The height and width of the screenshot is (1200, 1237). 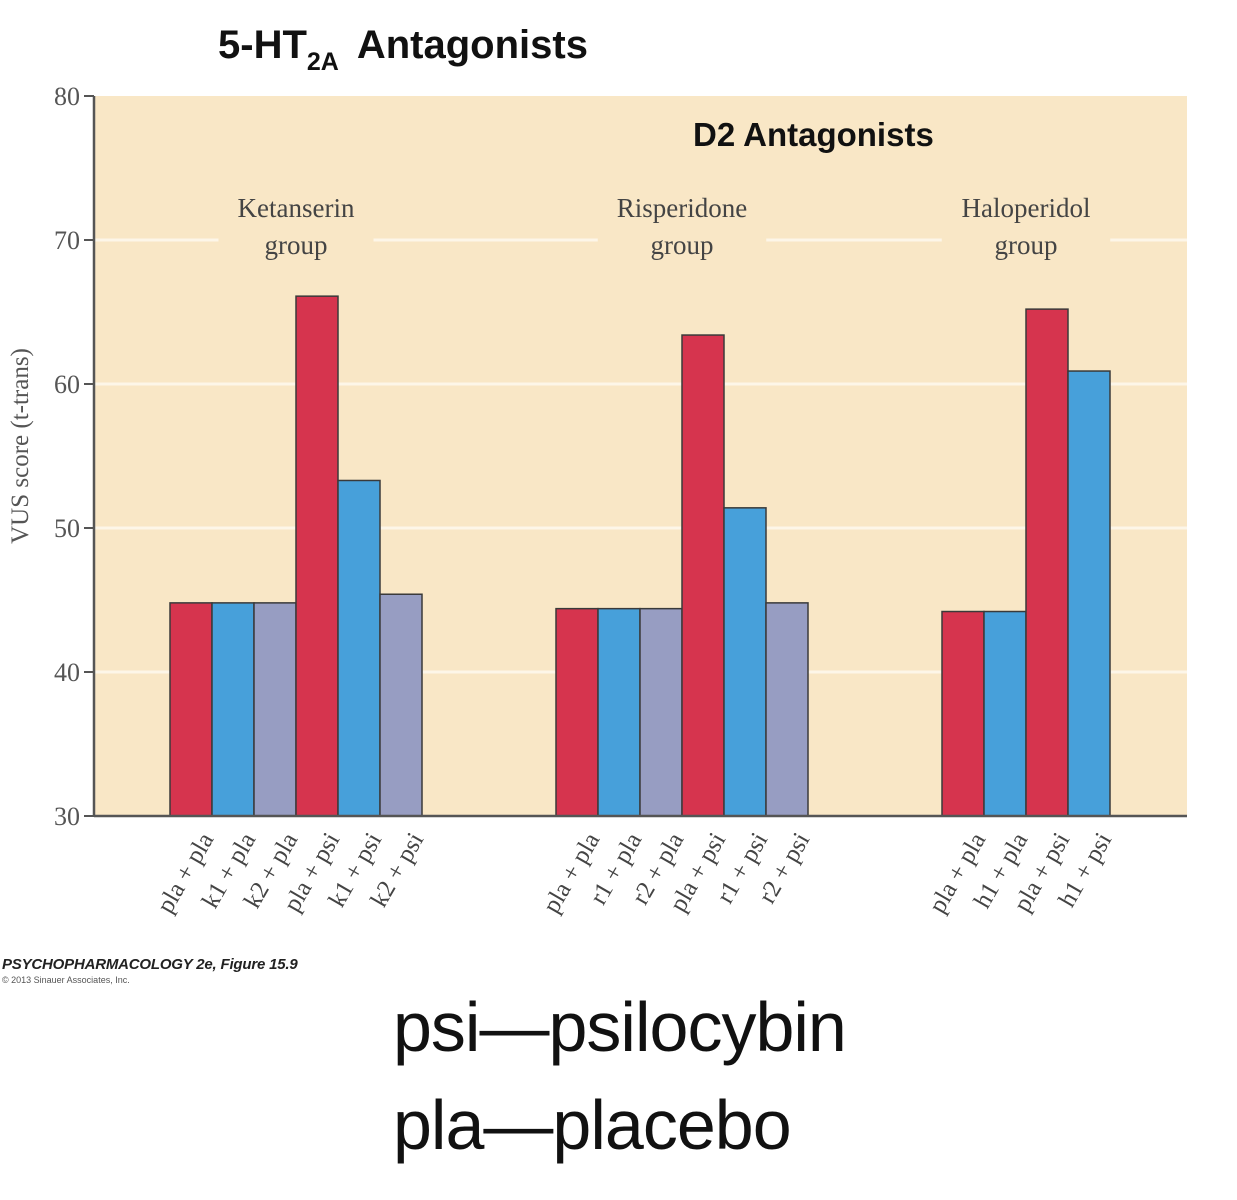 What do you see at coordinates (620, 1027) in the screenshot?
I see `legend-note-psilocybin: psi—psilocybin` at bounding box center [620, 1027].